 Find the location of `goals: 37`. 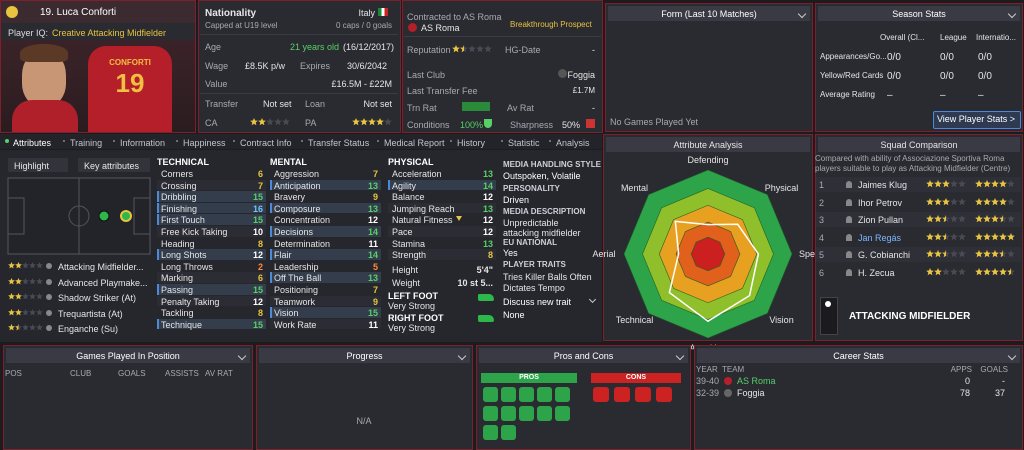

goals: 37 is located at coordinates (999, 393).